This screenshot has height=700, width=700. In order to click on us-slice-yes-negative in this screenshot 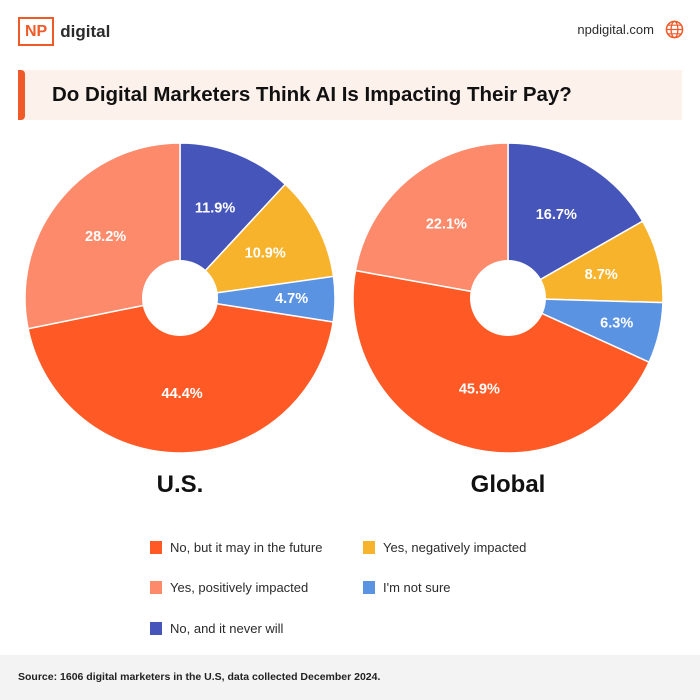, I will do `click(256, 241)`.